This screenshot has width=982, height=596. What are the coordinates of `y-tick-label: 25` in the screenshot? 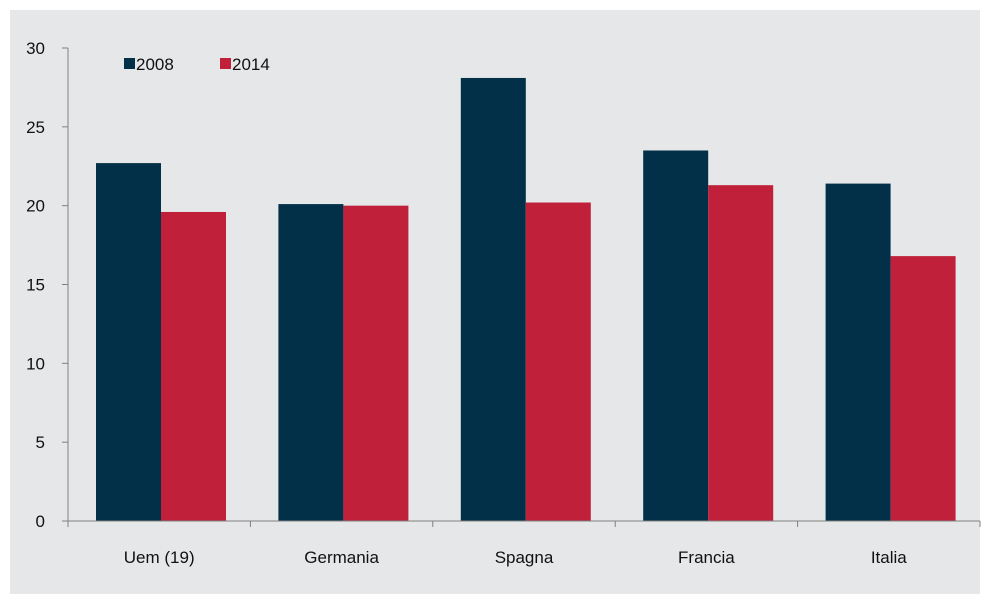 It's located at (35, 127).